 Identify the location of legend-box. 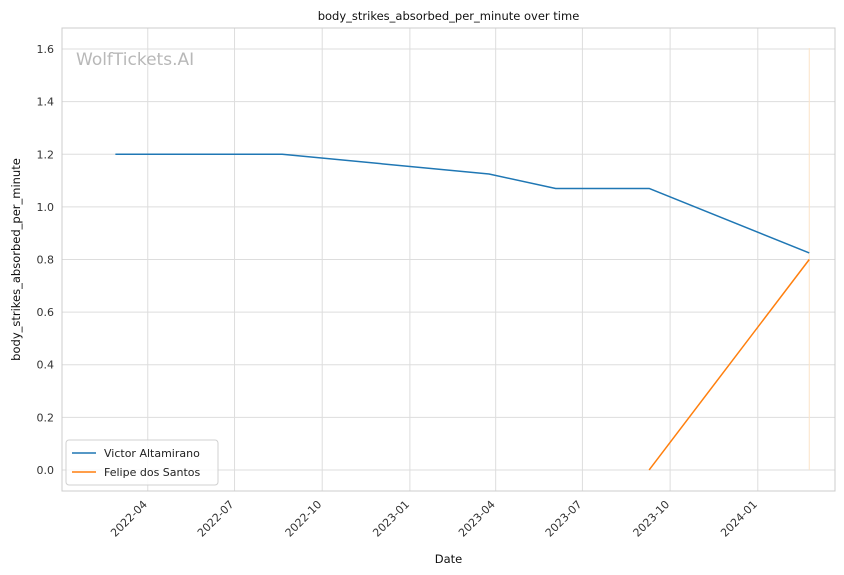
(142, 462).